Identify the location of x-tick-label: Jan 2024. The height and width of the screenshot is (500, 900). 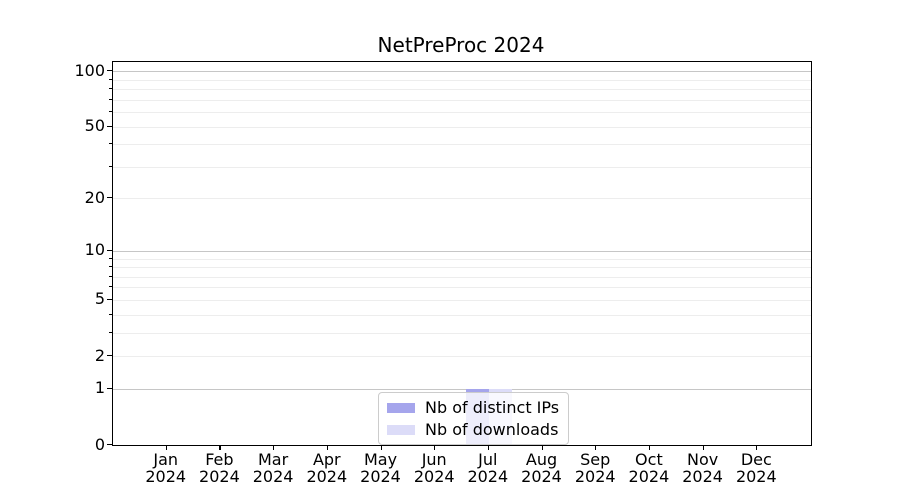
(166, 468).